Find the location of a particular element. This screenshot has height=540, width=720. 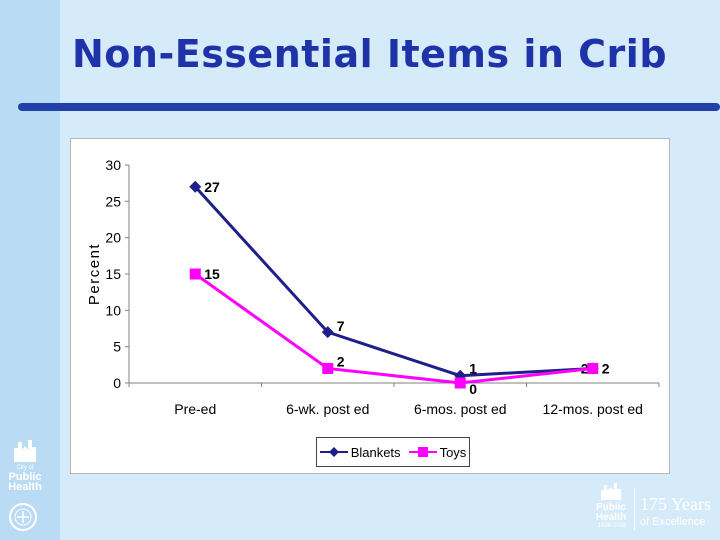

city-seal-icon is located at coordinates (23, 517).